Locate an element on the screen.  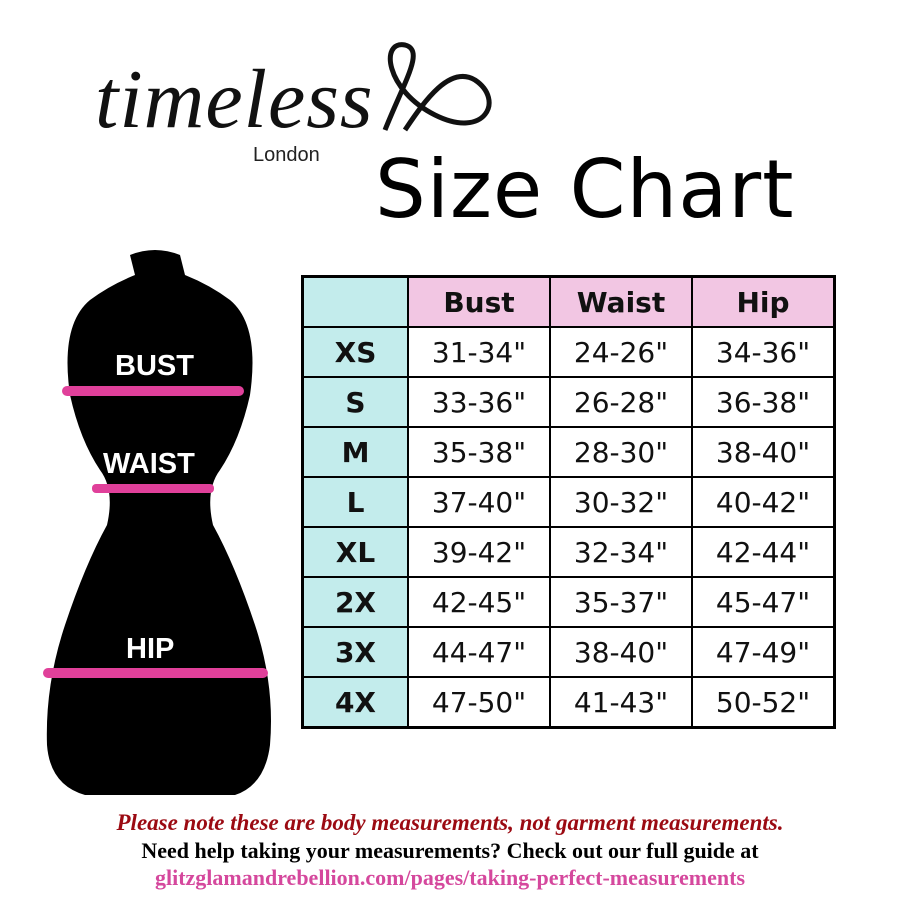
brand-subtitle: London is located at coordinates (286, 155).